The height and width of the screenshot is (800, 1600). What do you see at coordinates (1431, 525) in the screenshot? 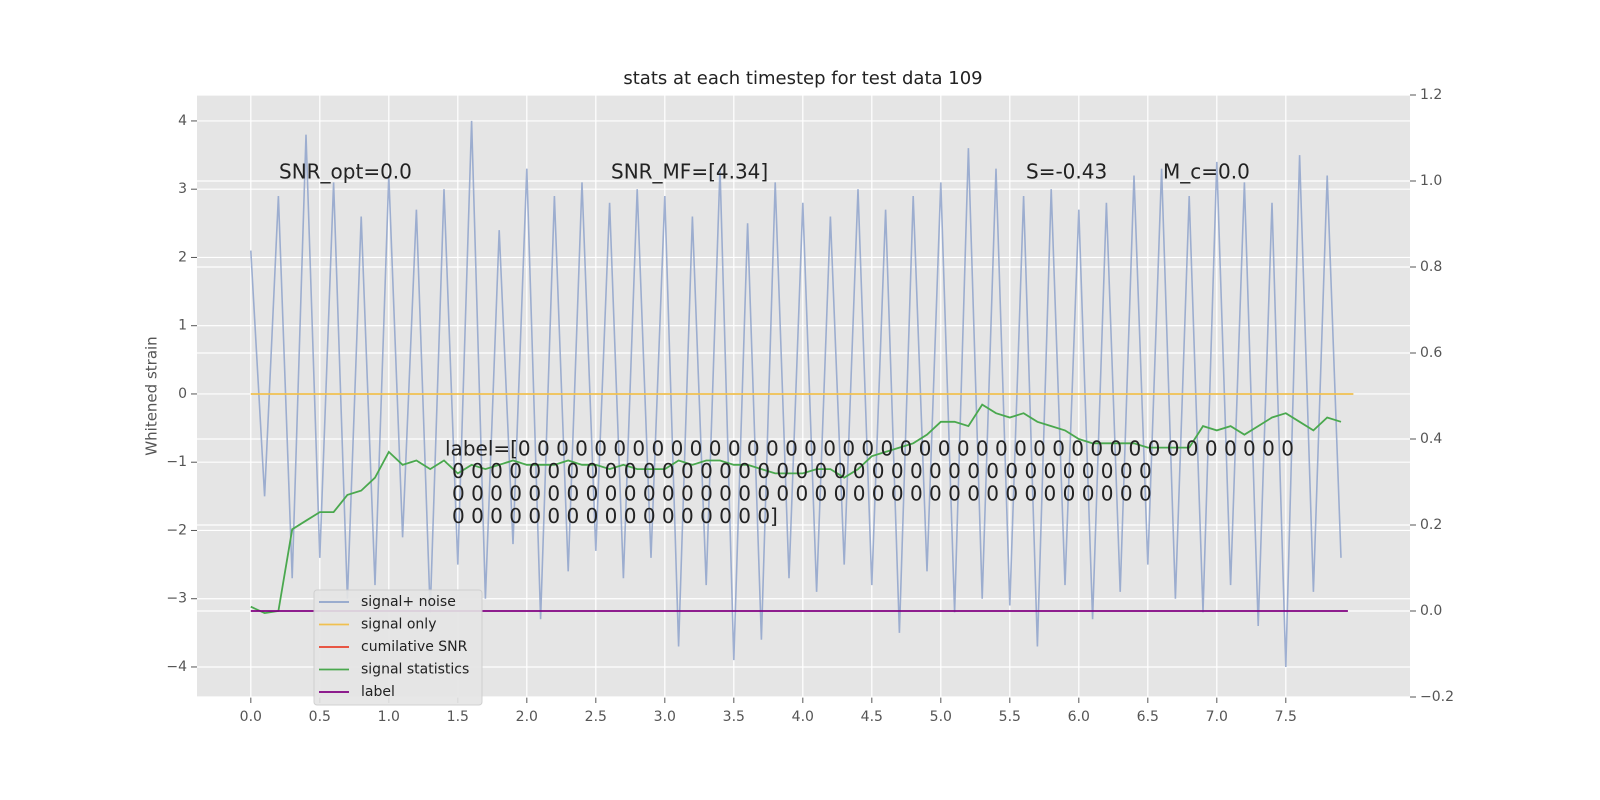
I see `y2-tick-label: 0.2` at bounding box center [1431, 525].